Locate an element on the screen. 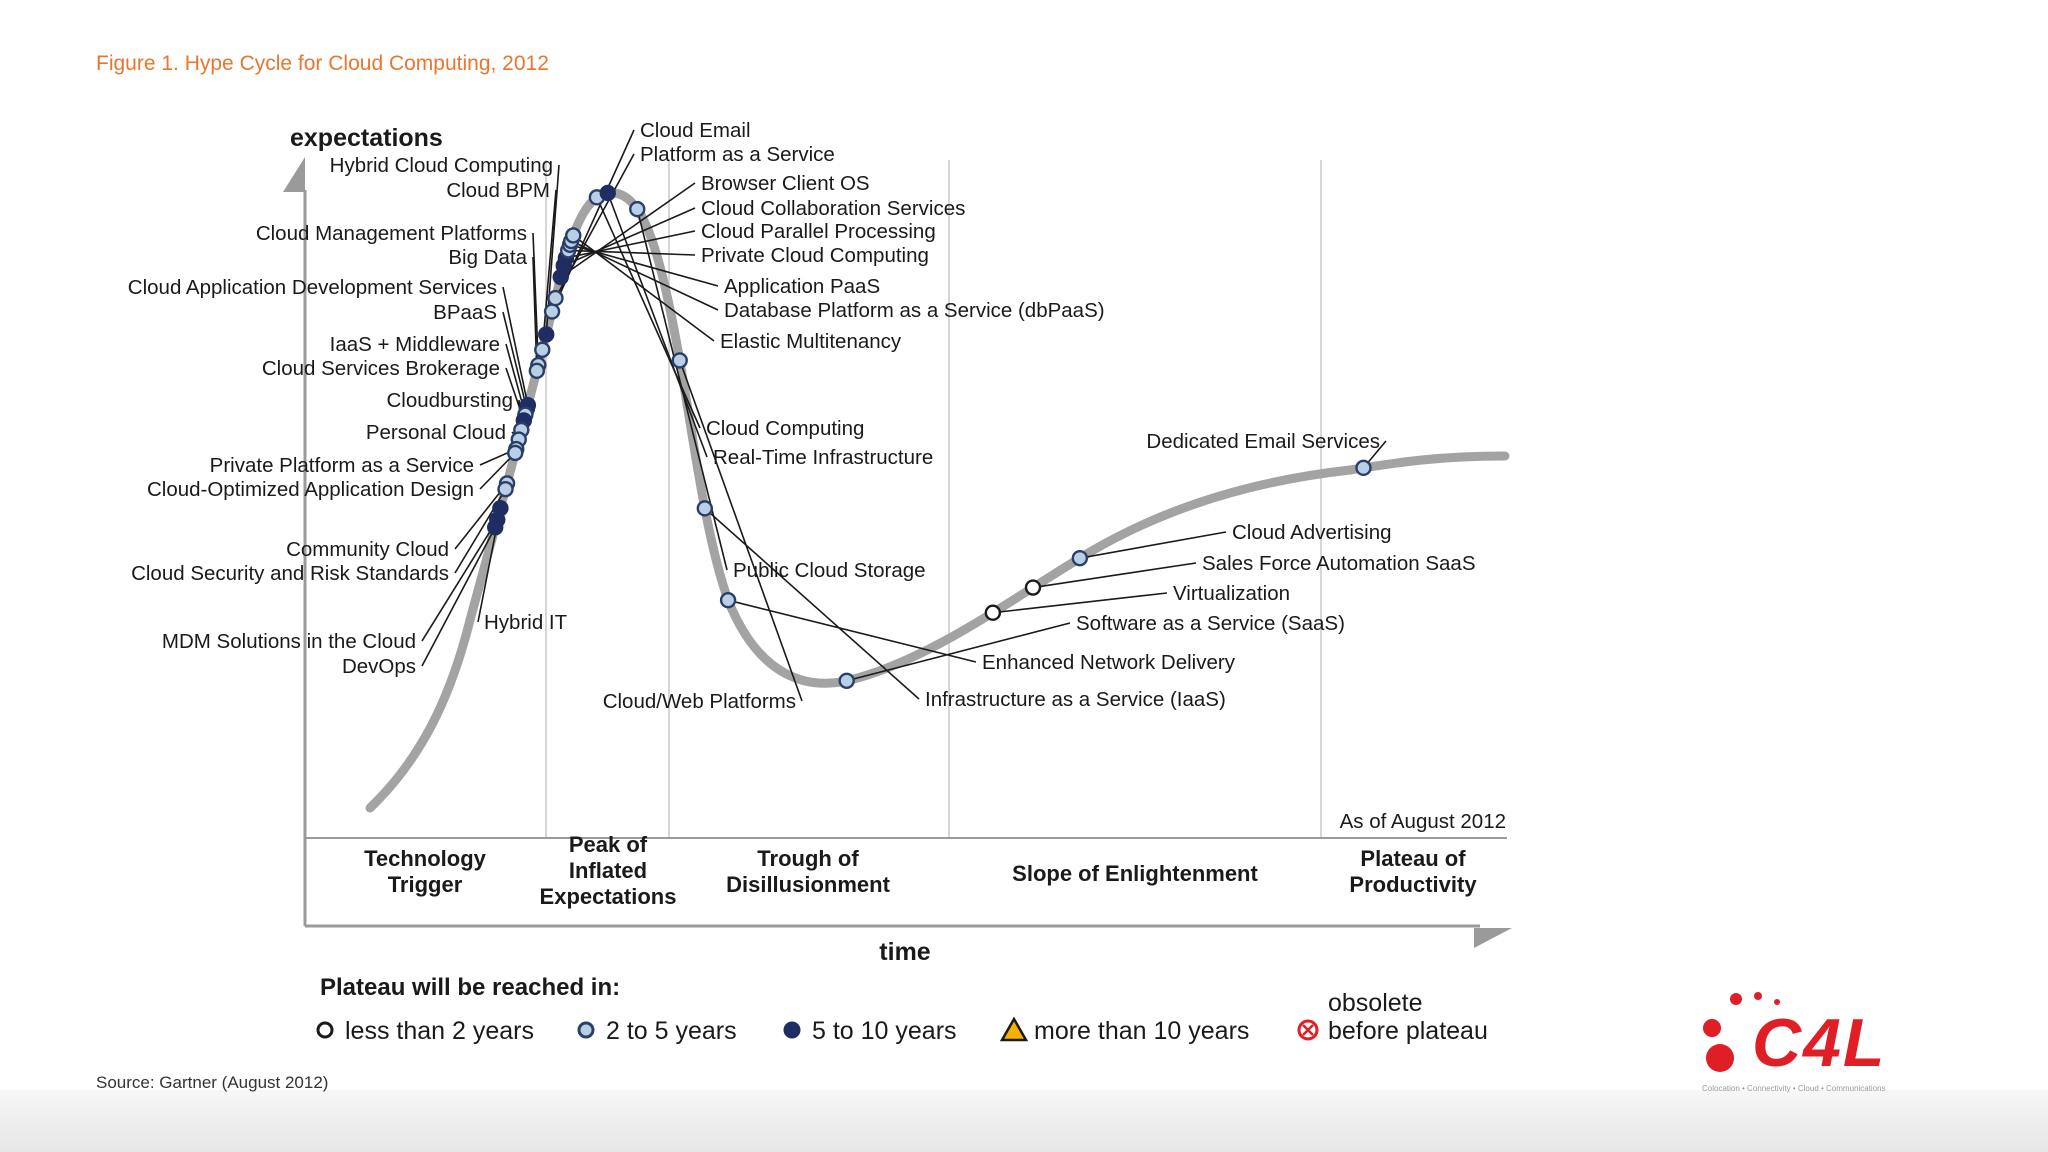 The width and height of the screenshot is (2048, 1152). label-mdm-solutions-in-the-cloud: MDM Solutions in the Cloud is located at coordinates (289, 641).